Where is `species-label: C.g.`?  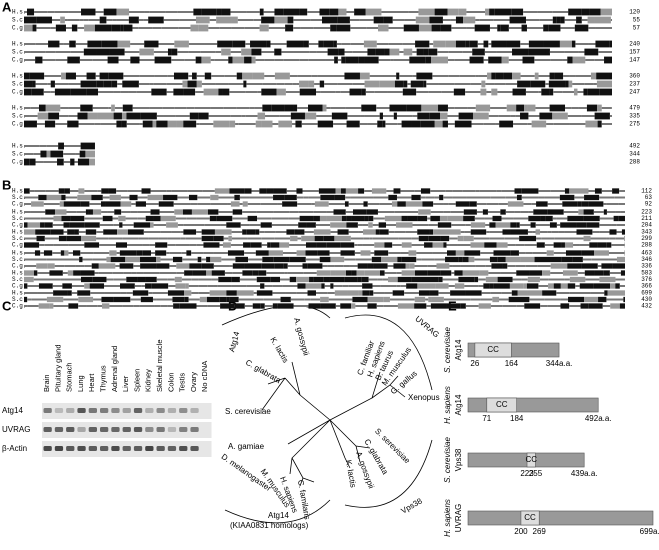 species-label: C.g. is located at coordinates (19, 92).